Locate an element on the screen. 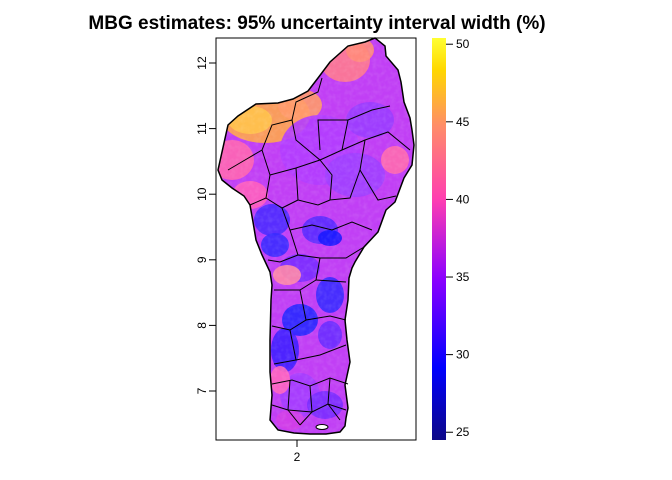 This screenshot has height=480, width=672. x-tick-label: 2 is located at coordinates (297, 457).